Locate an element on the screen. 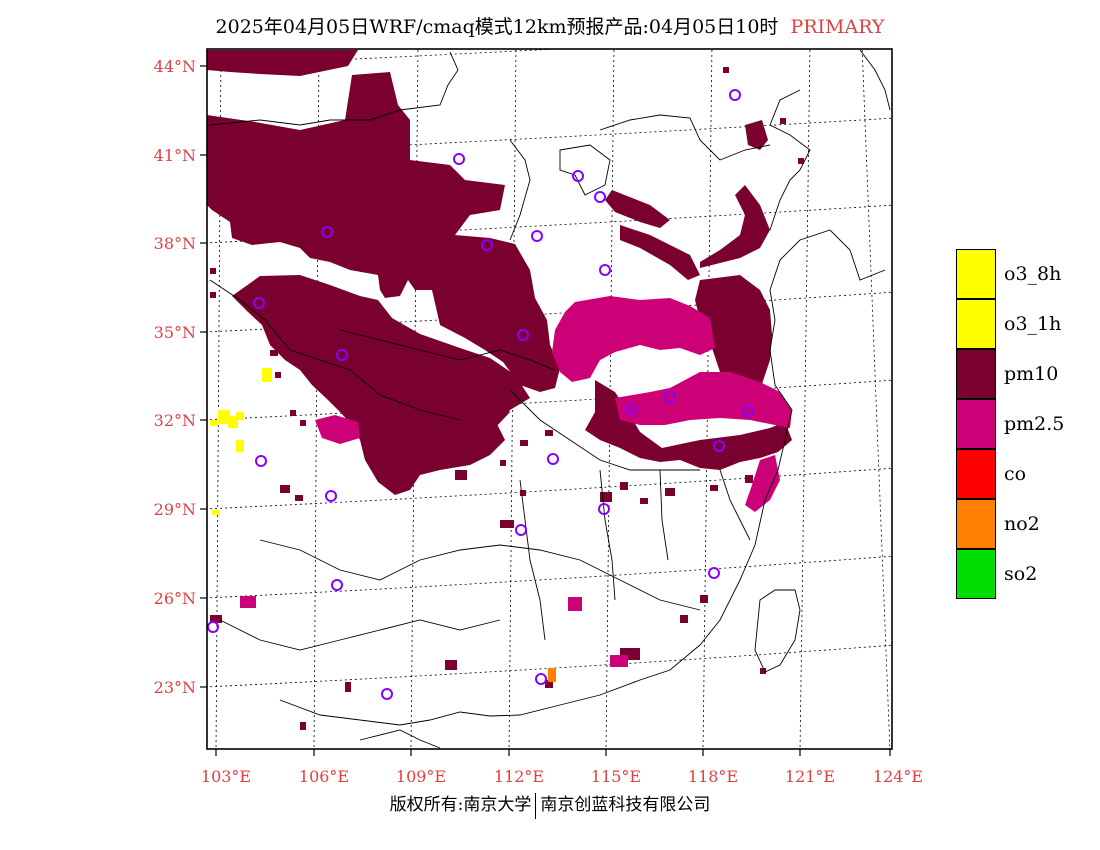 The image size is (1100, 850). legend-item-o3-8h: o3_8h is located at coordinates (1010, 274).